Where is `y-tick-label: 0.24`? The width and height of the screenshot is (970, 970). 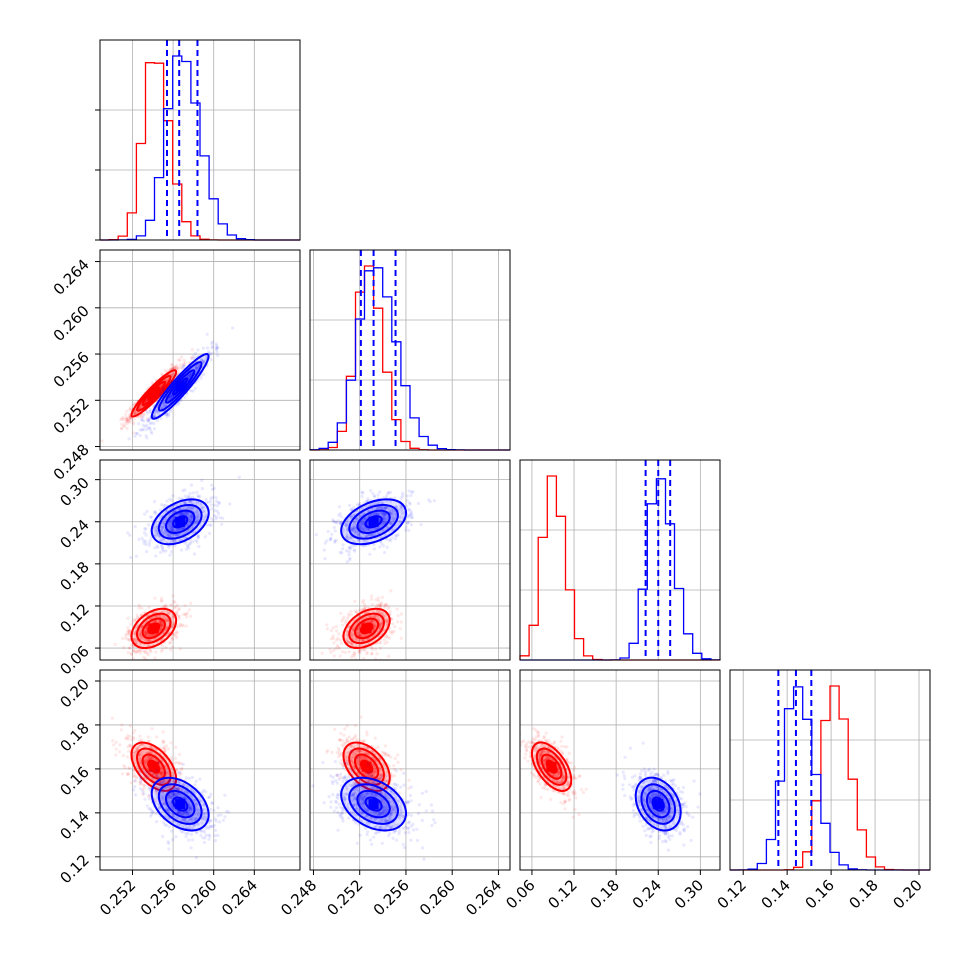 y-tick-label: 0.24 is located at coordinates (74, 534).